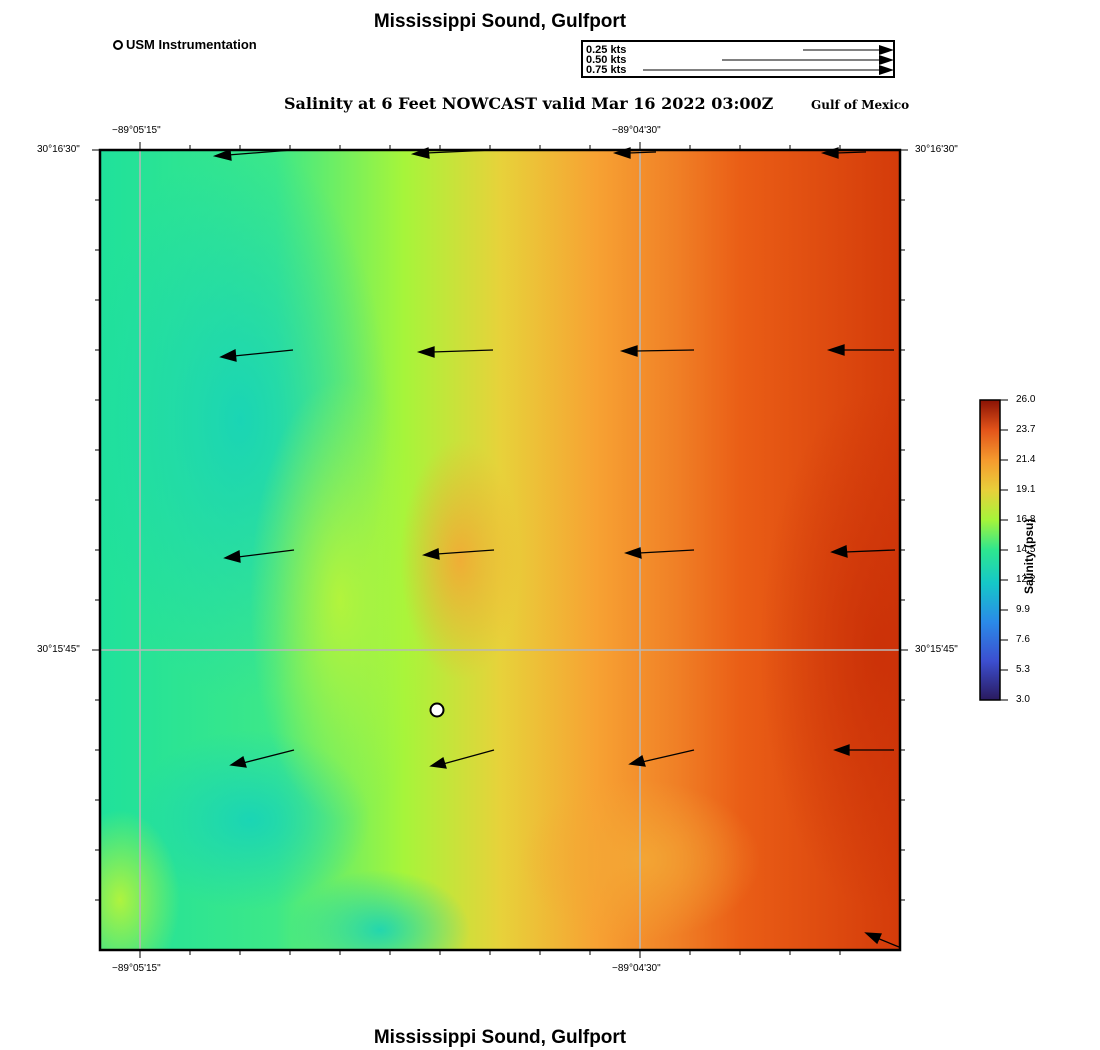 This screenshot has height=1050, width=1100. What do you see at coordinates (606, 60) in the screenshot?
I see `vector-legend-label: 0.50 kts` at bounding box center [606, 60].